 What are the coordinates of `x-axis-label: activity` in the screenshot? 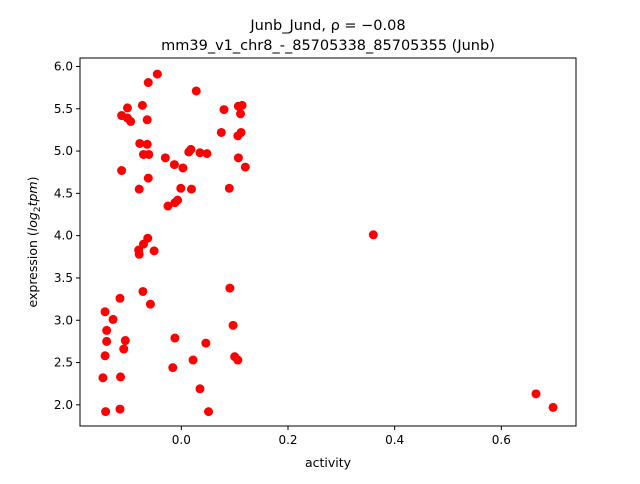 It's located at (328, 462).